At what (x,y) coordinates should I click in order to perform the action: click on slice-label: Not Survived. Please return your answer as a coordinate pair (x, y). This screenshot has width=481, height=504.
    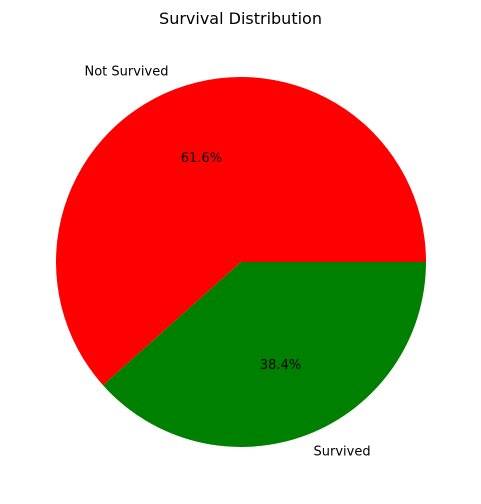
    Looking at the image, I should click on (126, 71).